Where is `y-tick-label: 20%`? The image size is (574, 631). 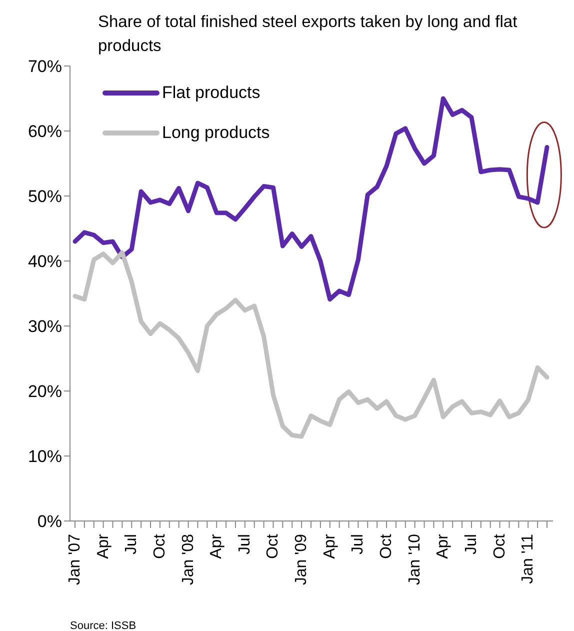 y-tick-label: 20% is located at coordinates (45, 392).